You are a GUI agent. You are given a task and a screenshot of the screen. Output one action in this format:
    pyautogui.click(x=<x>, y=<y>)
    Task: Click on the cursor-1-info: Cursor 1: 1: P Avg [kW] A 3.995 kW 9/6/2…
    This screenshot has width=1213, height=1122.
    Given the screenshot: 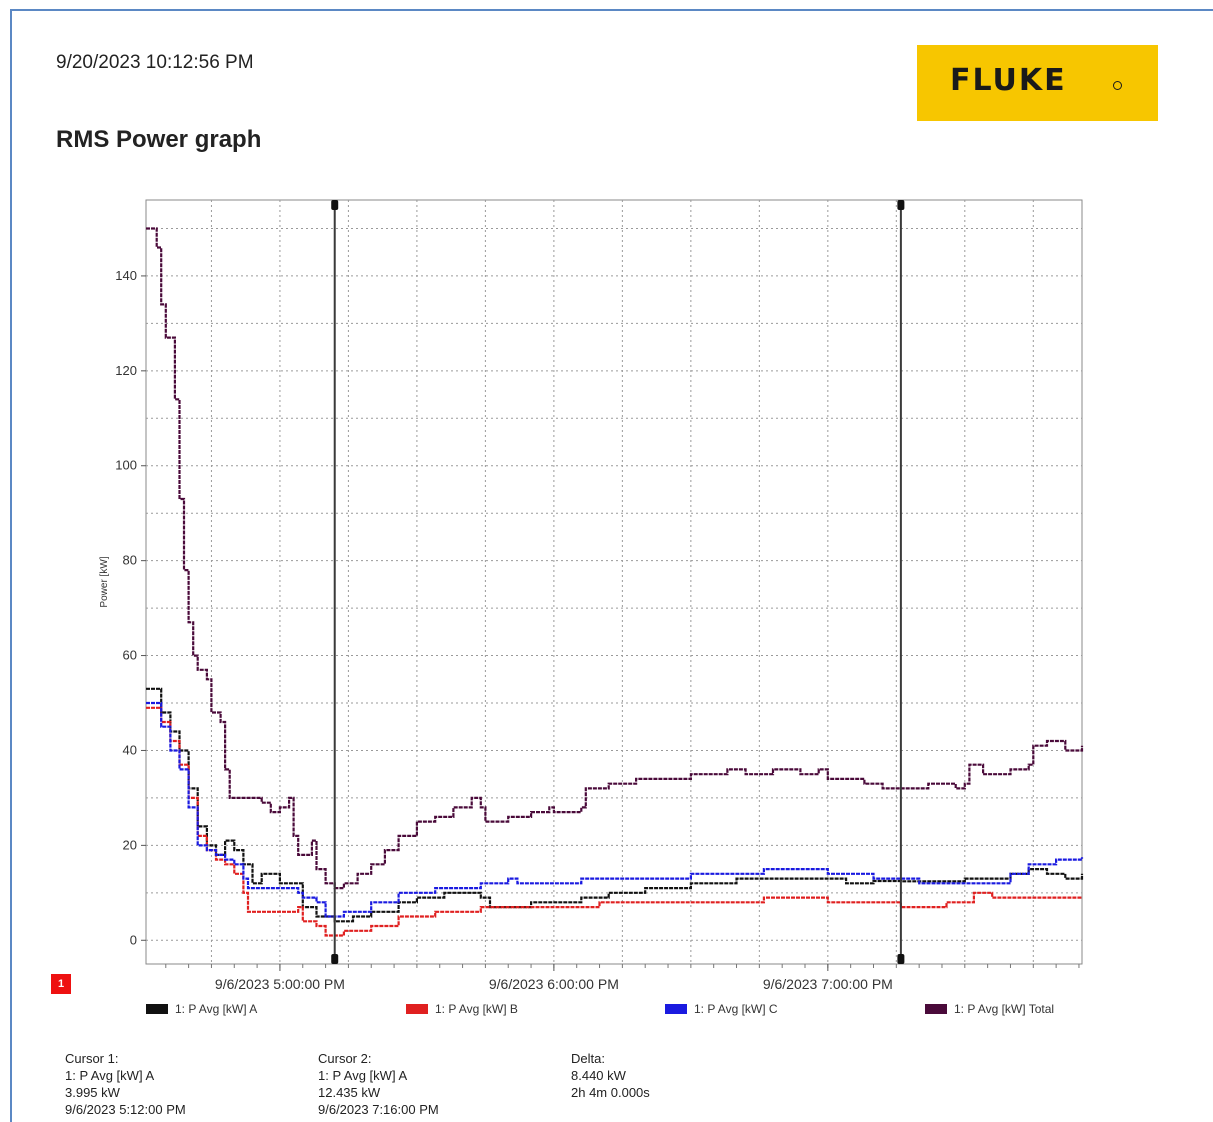 What is the action you would take?
    pyautogui.click(x=125, y=1084)
    